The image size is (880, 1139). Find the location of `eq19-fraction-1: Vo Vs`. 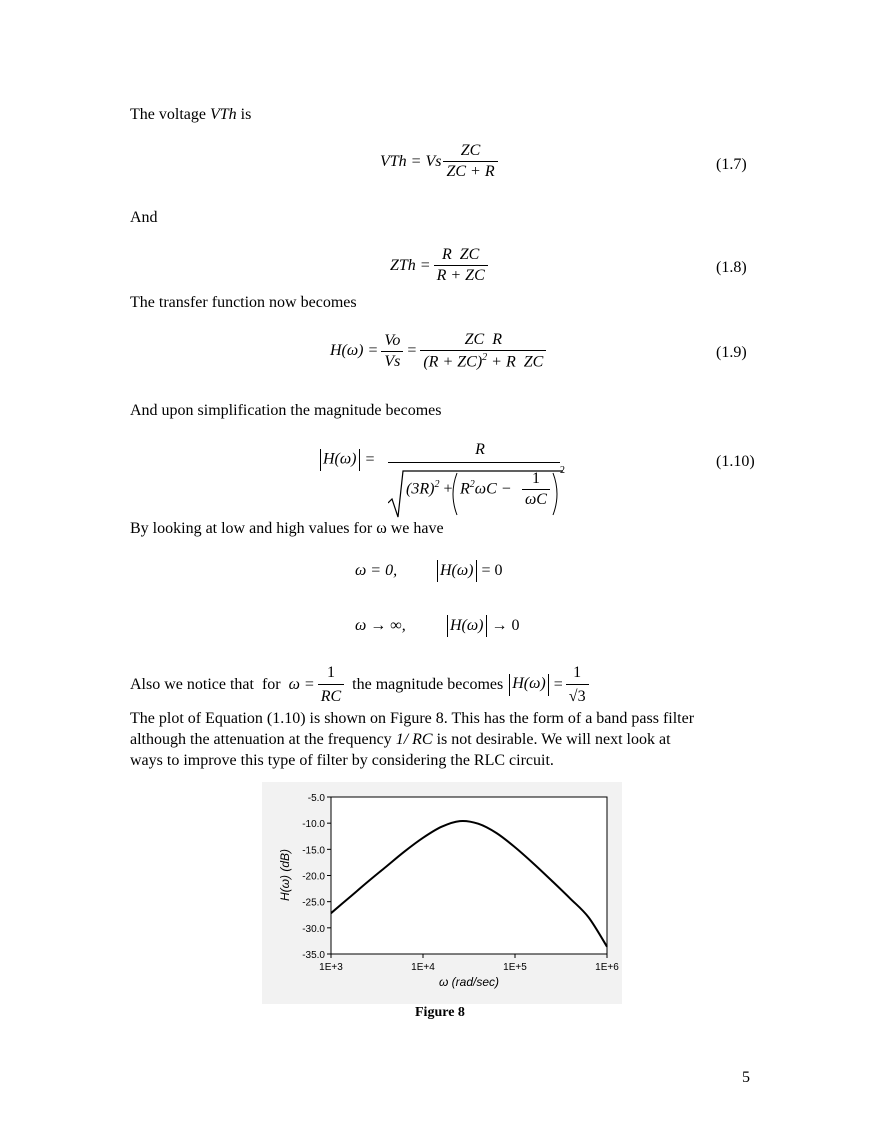

eq19-fraction-1: Vo Vs is located at coordinates (392, 351).